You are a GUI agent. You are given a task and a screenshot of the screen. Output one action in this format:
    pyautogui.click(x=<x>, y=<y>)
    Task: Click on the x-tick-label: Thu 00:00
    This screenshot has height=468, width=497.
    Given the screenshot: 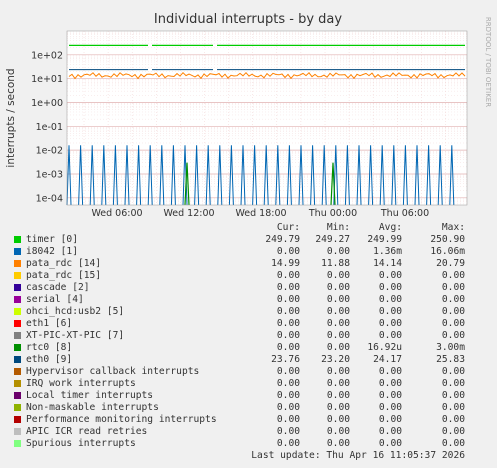 What is the action you would take?
    pyautogui.click(x=332, y=213)
    